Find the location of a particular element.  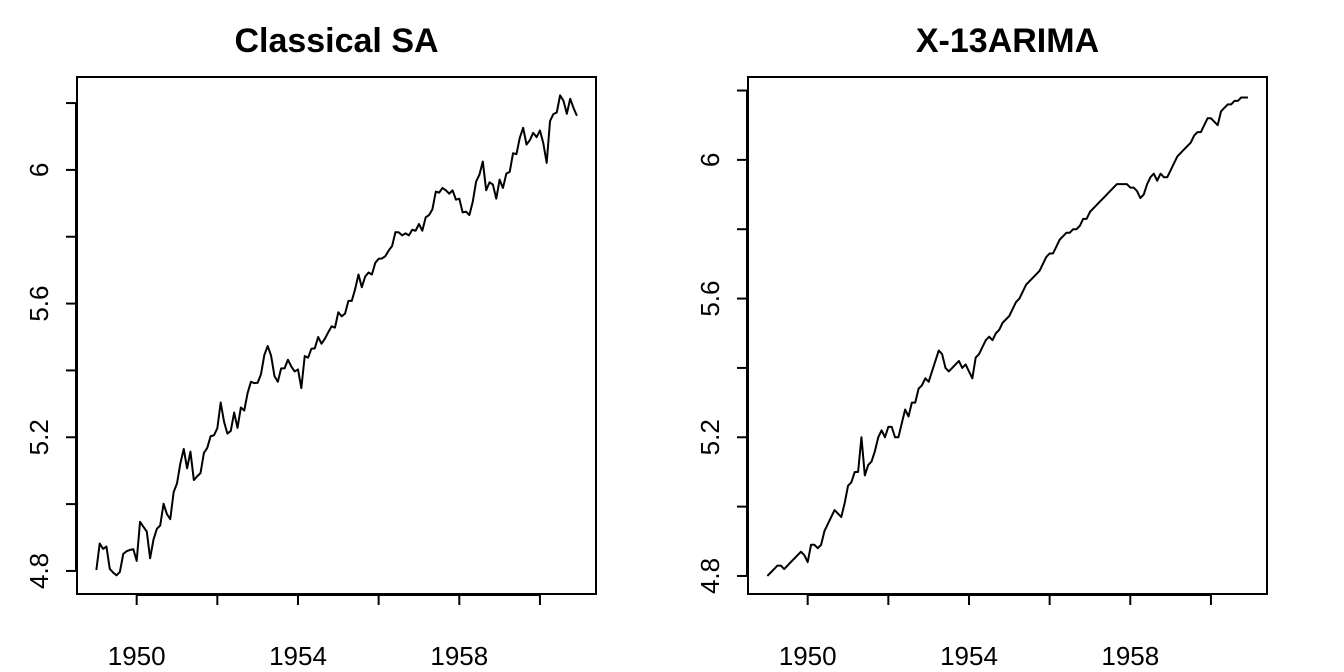

chart-title: X-13ARIMA is located at coordinates (1007, 41).